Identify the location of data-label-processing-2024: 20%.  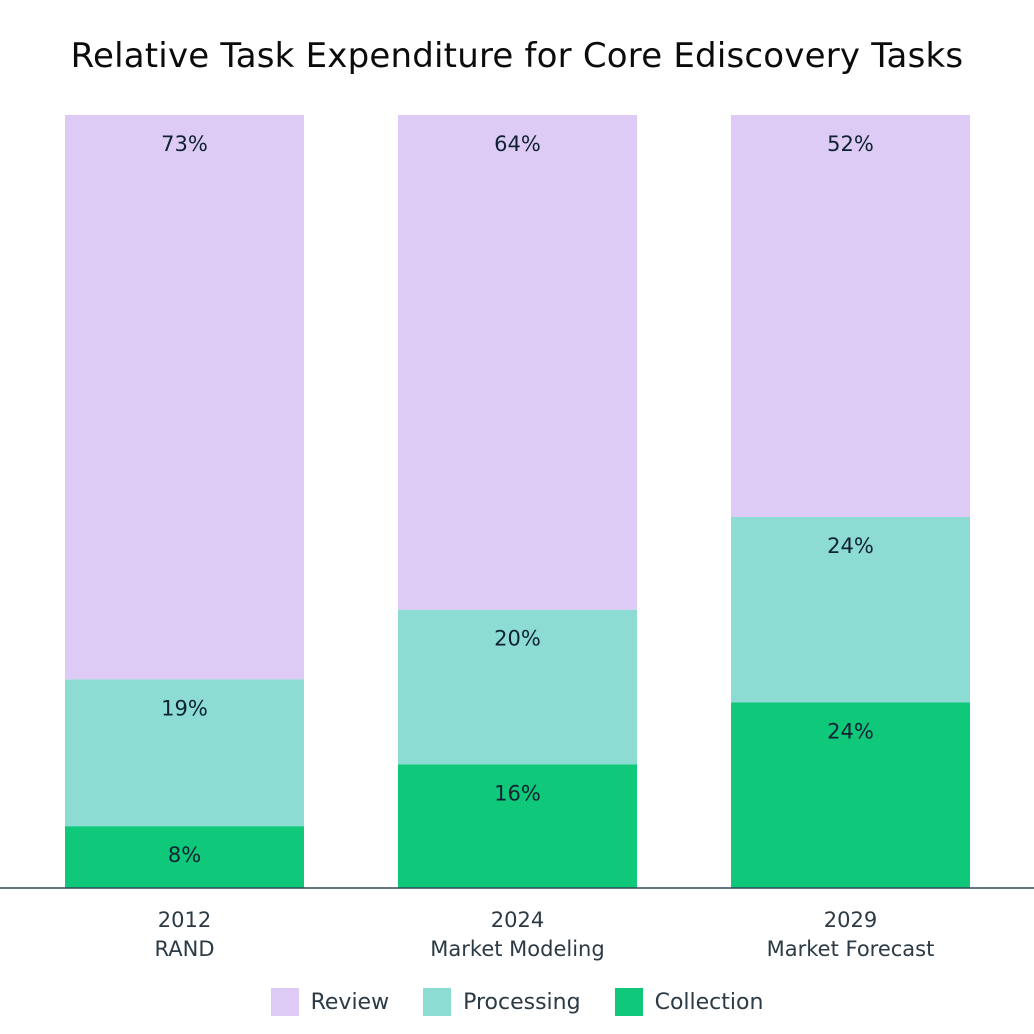
(517, 639).